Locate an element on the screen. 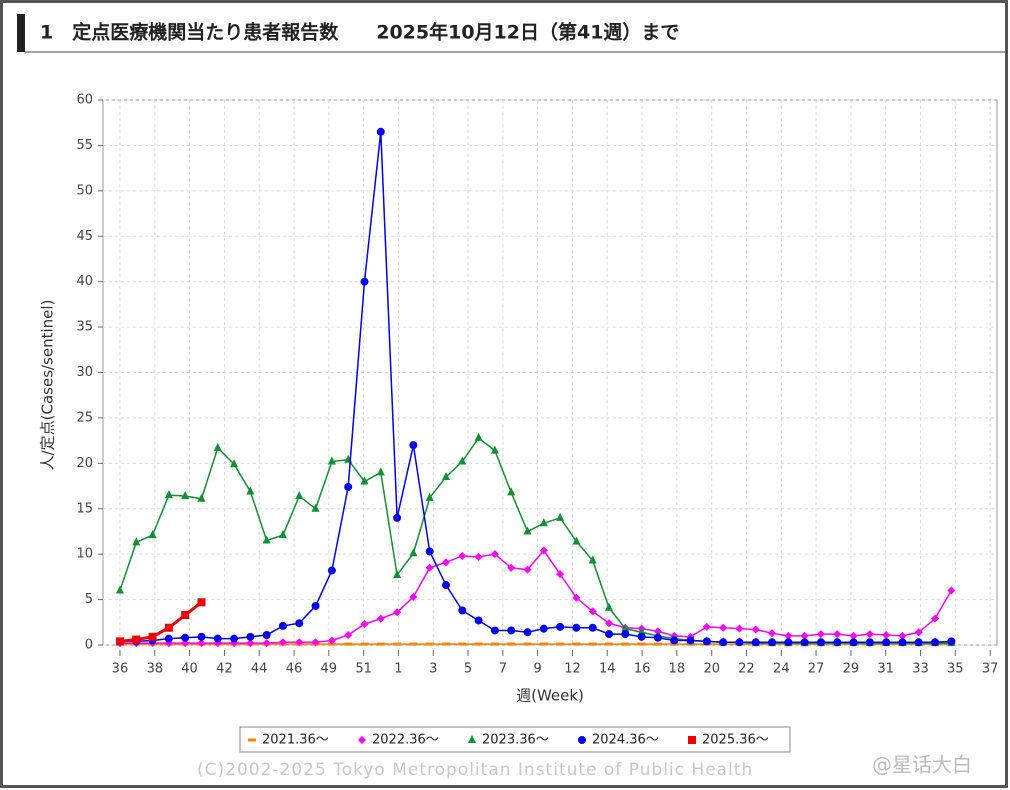 This screenshot has width=1010, height=790. legend-label: 2023.36〜 is located at coordinates (515, 740).